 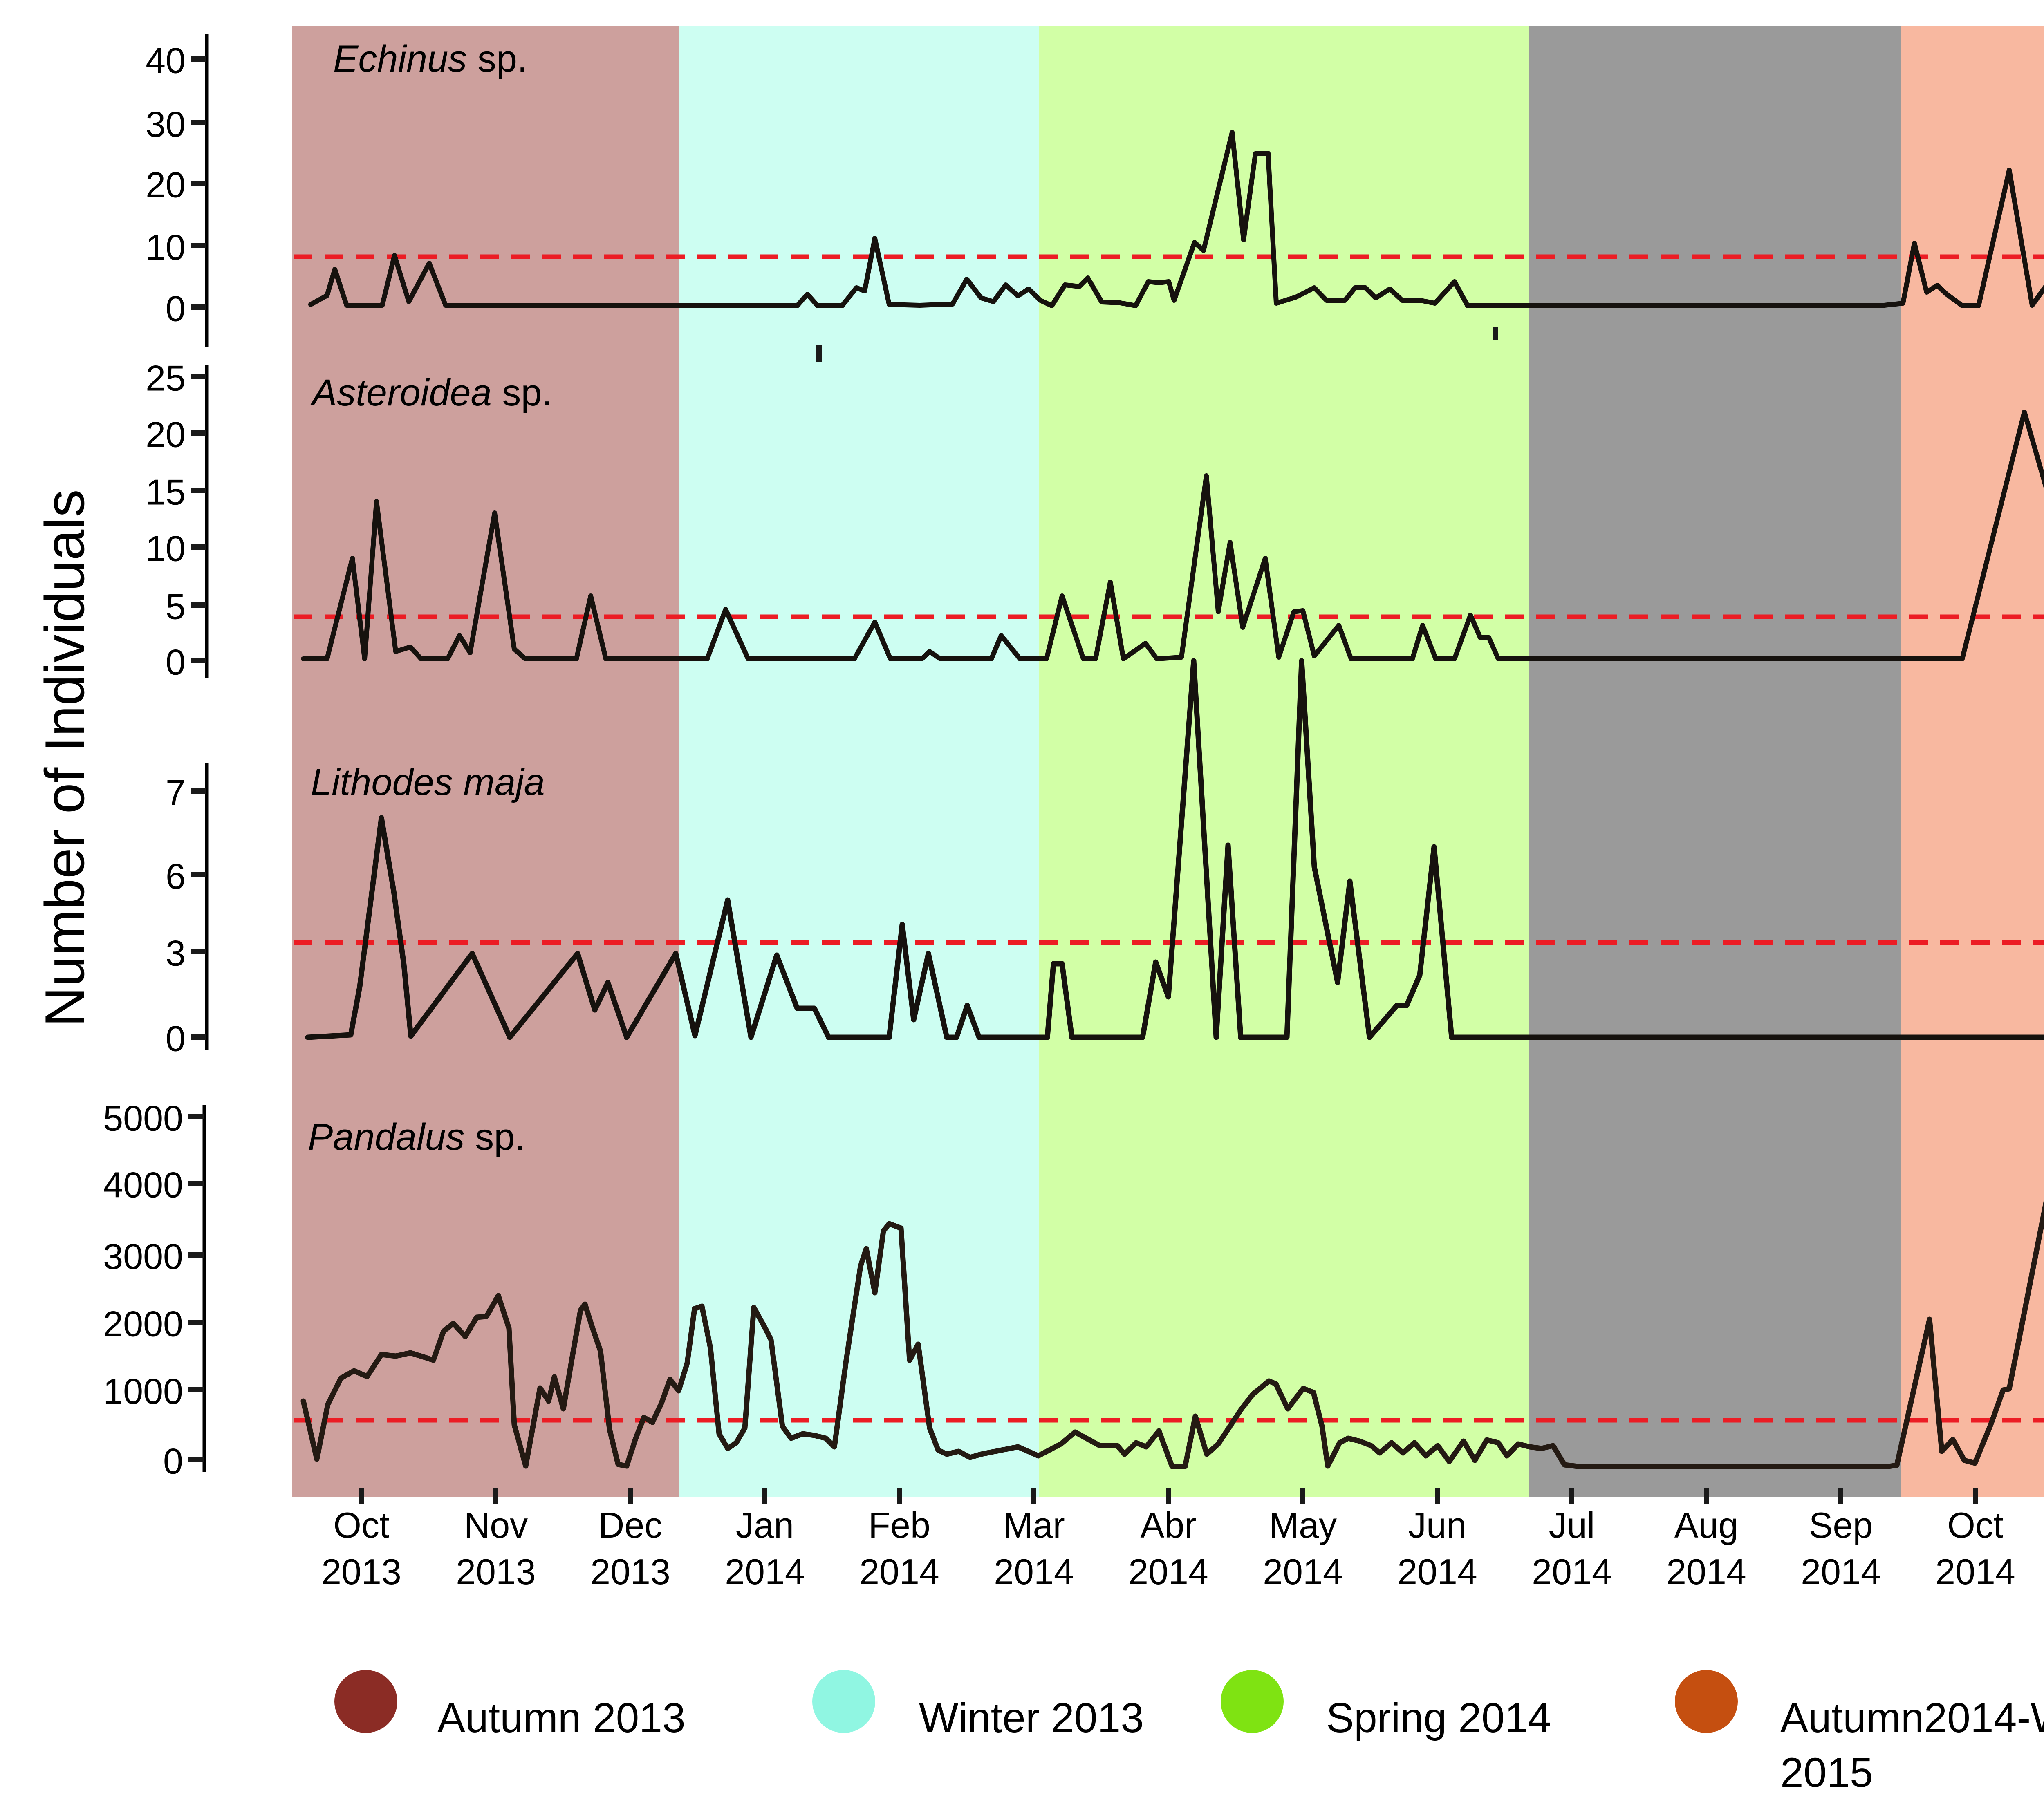 I want to click on svg-text: Autumn2014-Winter, so click(x=1912, y=1718).